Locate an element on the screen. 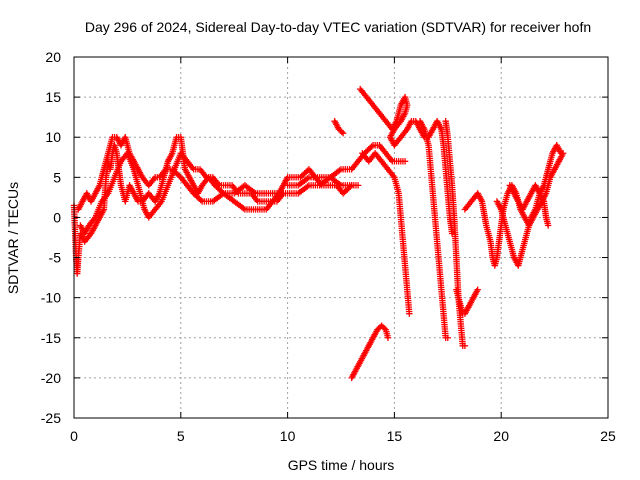  x-tick-label: 0 is located at coordinates (74, 436).